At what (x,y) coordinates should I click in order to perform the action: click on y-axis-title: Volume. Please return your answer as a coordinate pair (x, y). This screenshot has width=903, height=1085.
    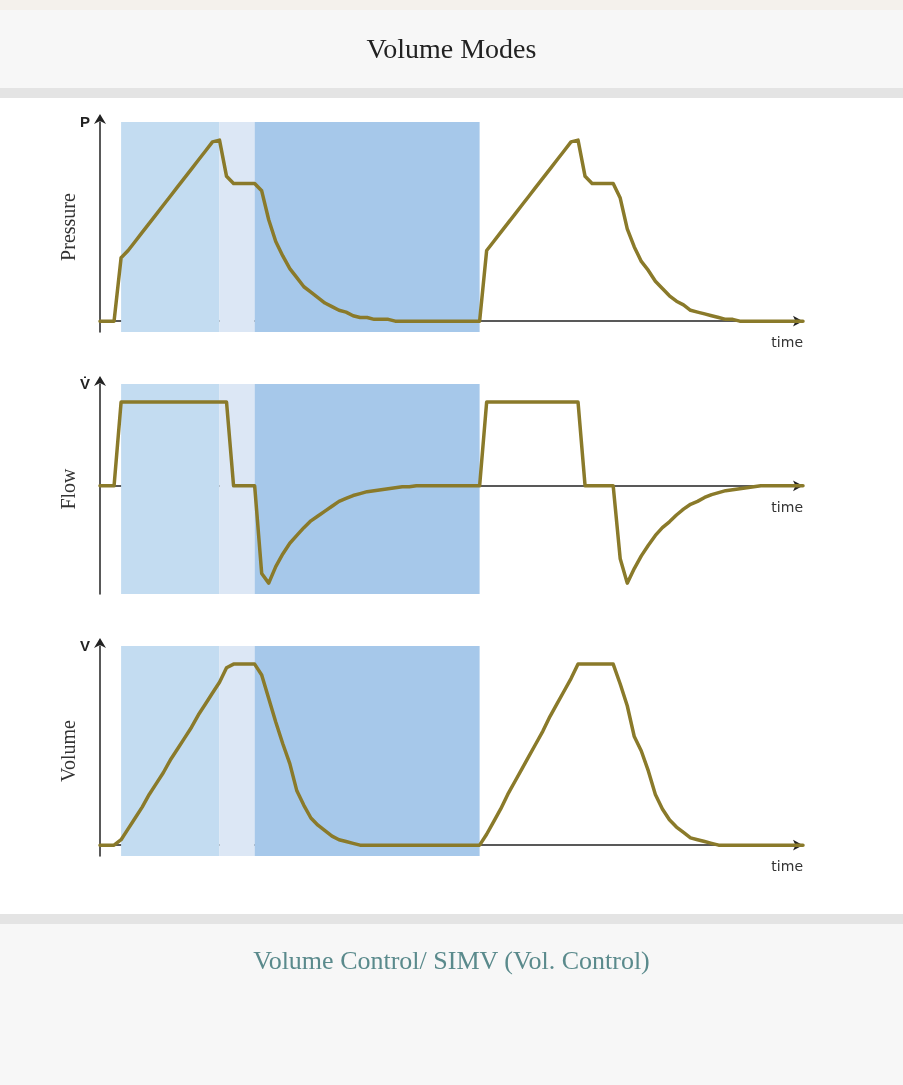
    Looking at the image, I should click on (68, 750).